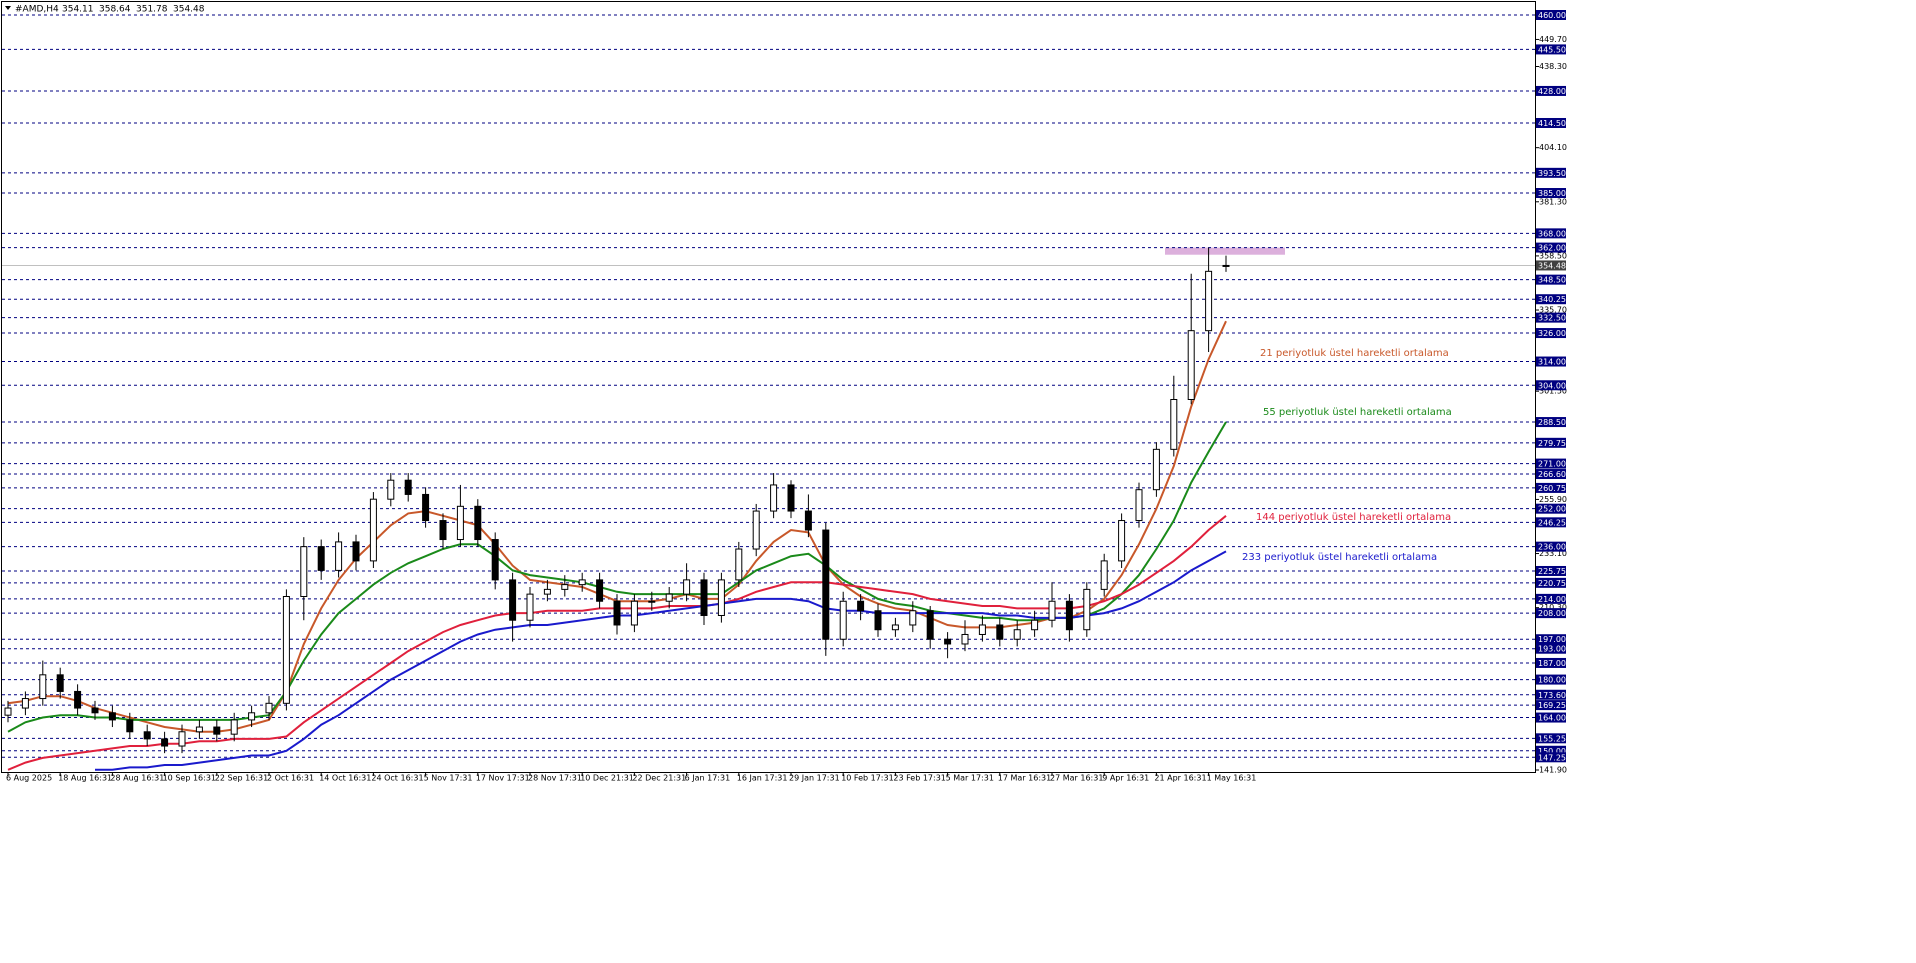  I want to click on x-tick-label: 10 Feb 17:31, so click(867, 778).